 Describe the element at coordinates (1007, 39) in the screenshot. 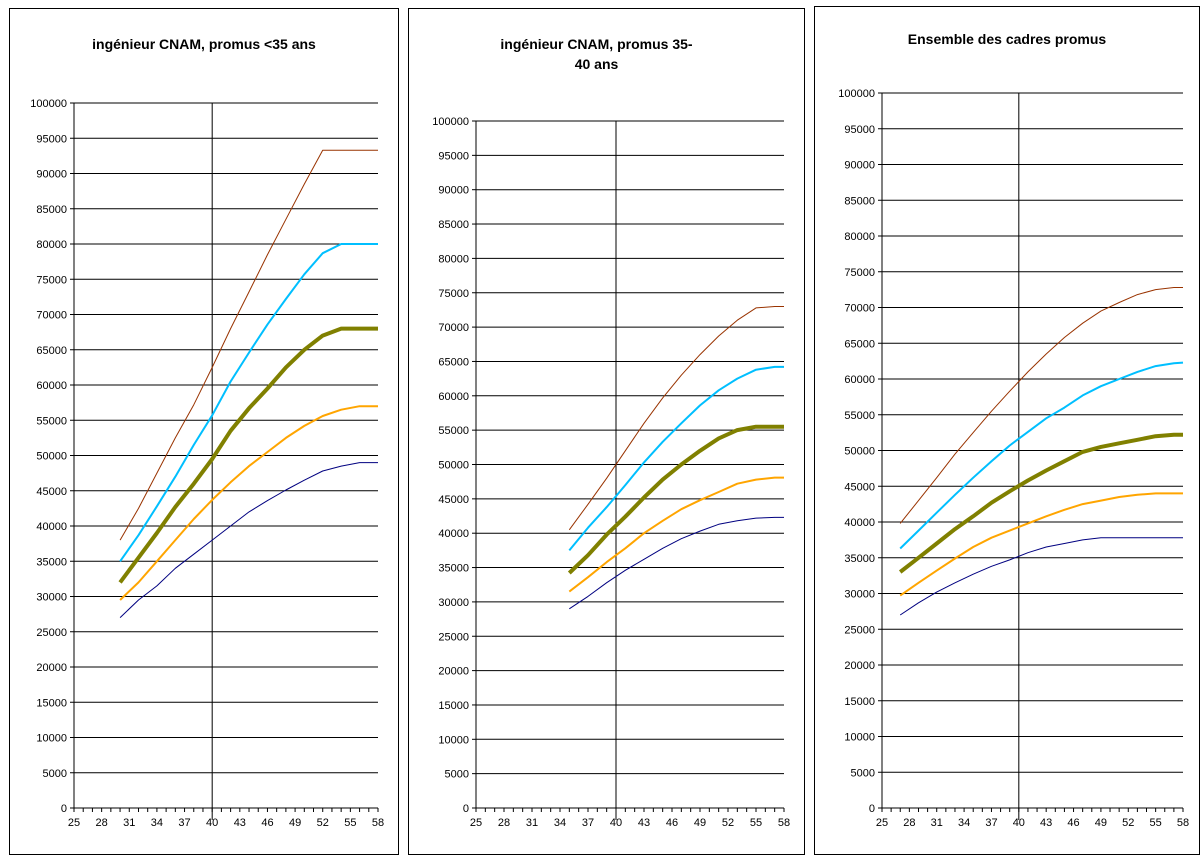

I see `chart-title: Ensemble des cadres promus` at that location.